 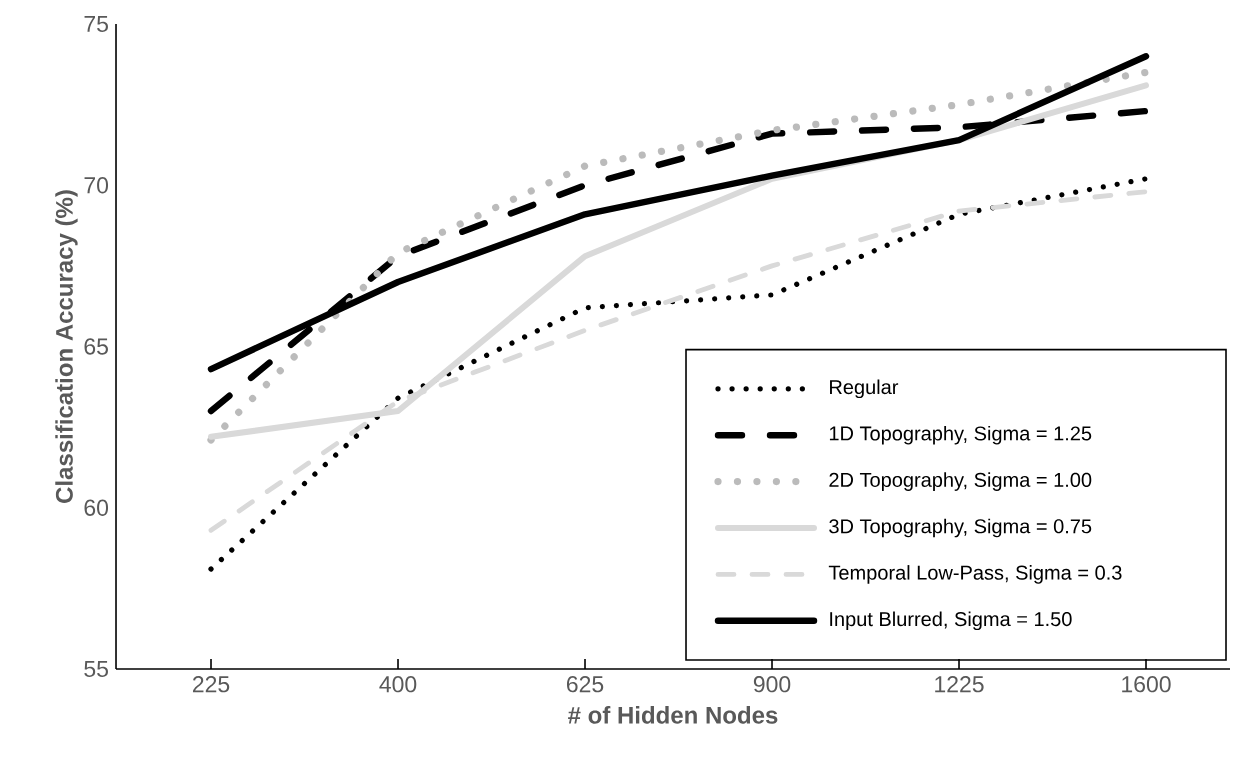 What do you see at coordinates (959, 684) in the screenshot?
I see `x-tick-label: 1225` at bounding box center [959, 684].